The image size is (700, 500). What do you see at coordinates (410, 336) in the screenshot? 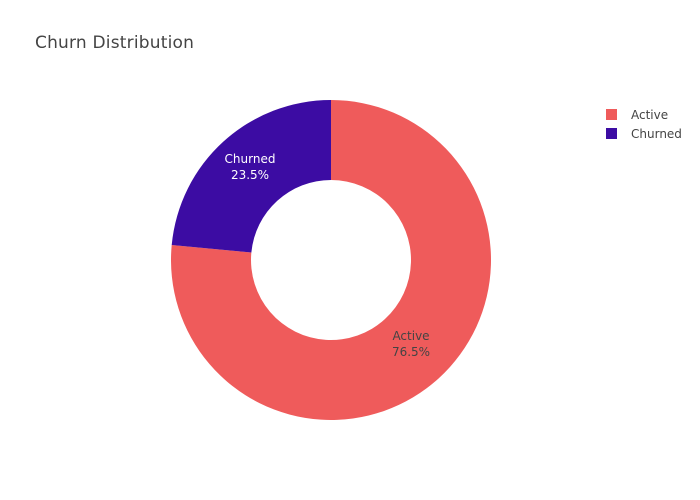
I see `slice-label-name-active: Active` at bounding box center [410, 336].